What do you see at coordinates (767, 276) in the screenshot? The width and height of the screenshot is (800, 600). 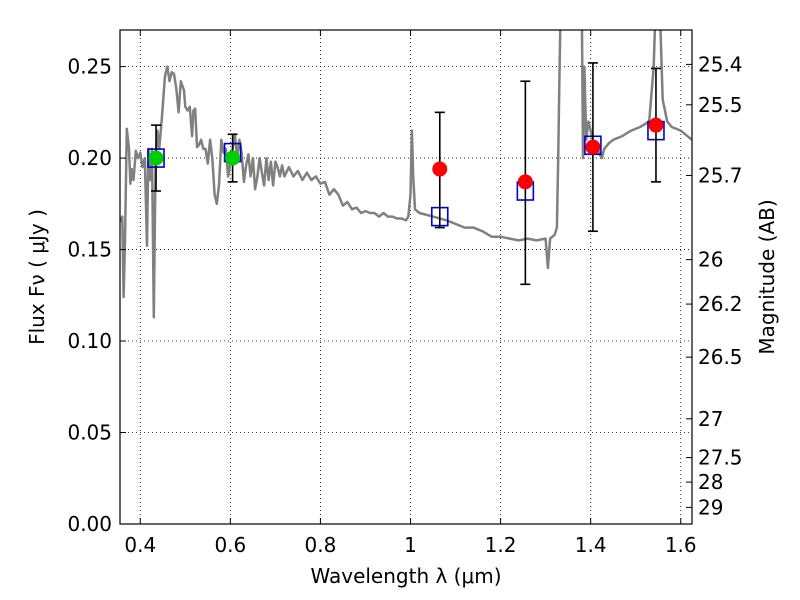 I see `y2-axis-label: Magnitude (AB)` at bounding box center [767, 276].